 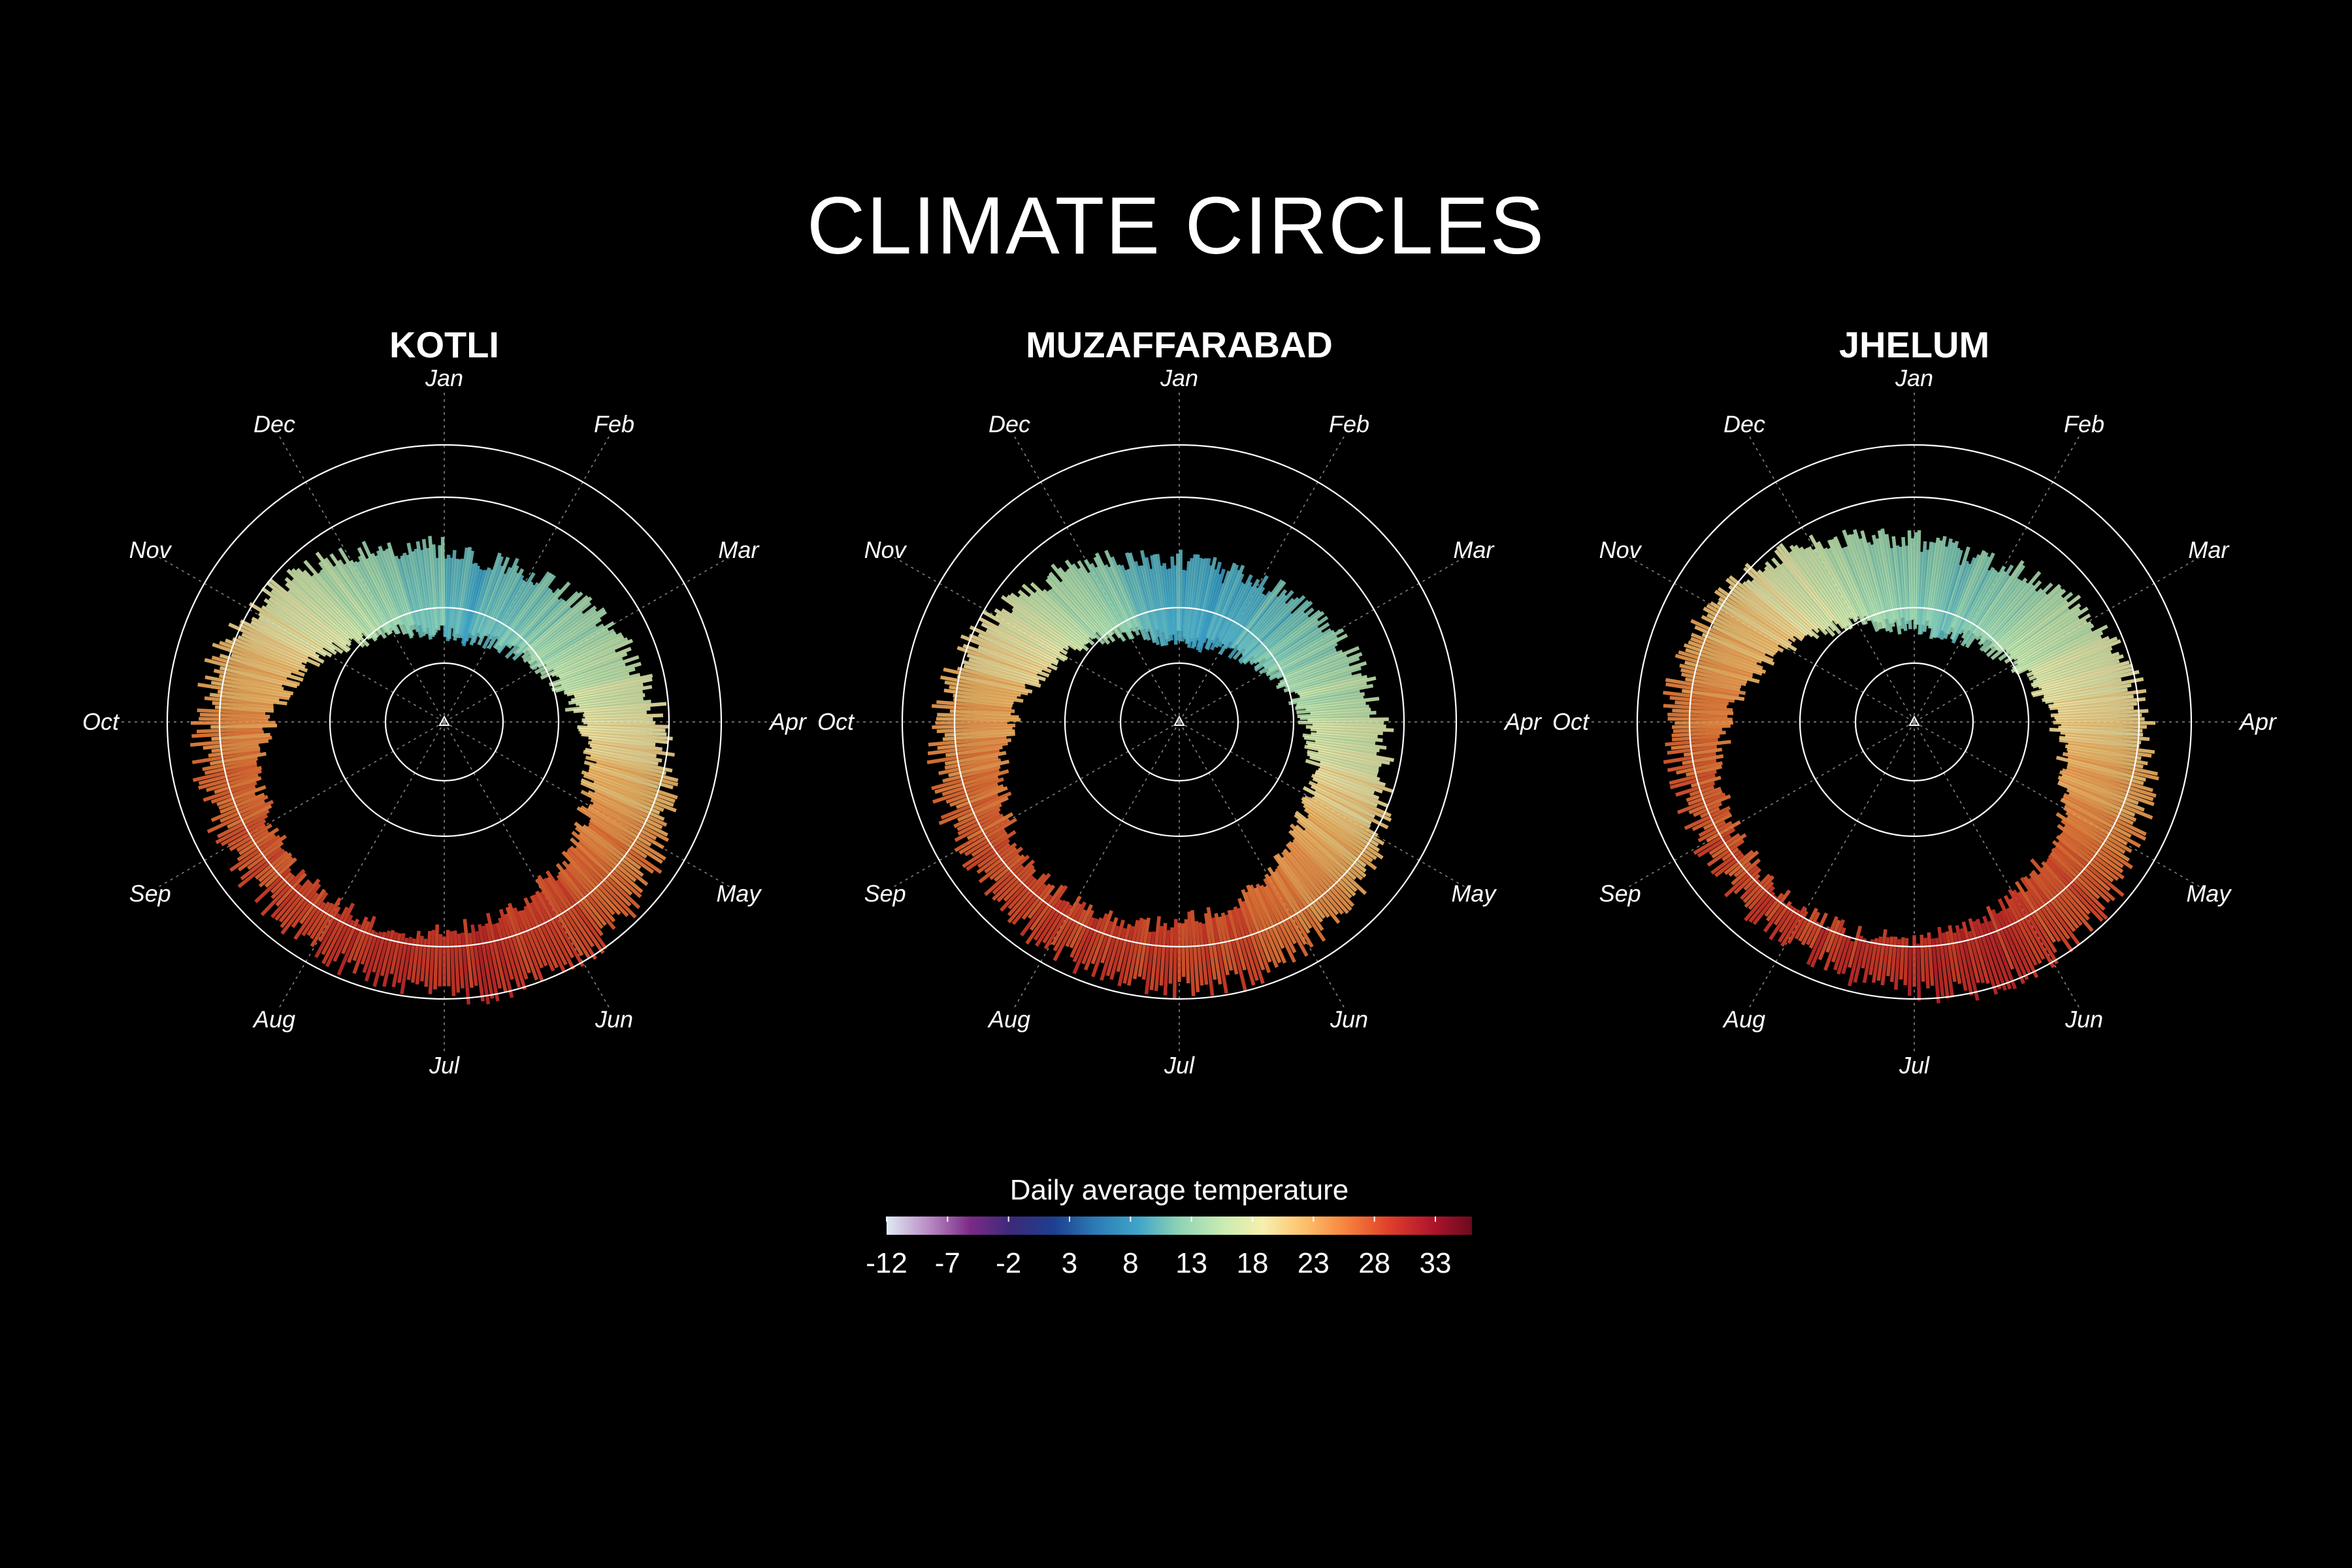 What do you see at coordinates (2209, 549) in the screenshot?
I see `month-label: Mar` at bounding box center [2209, 549].